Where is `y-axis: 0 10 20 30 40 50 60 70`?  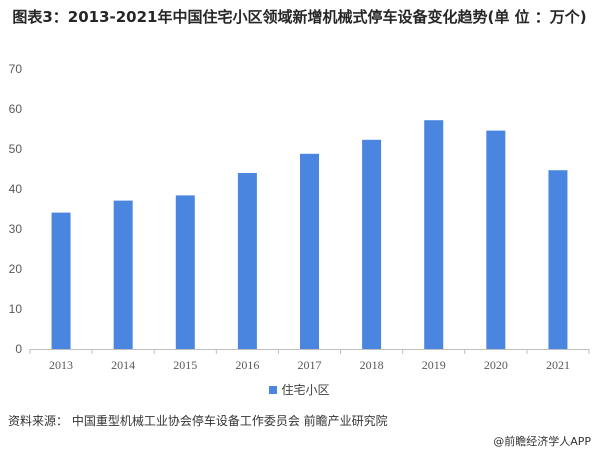
y-axis: 0 10 20 30 40 50 60 70 is located at coordinates (16, 209).